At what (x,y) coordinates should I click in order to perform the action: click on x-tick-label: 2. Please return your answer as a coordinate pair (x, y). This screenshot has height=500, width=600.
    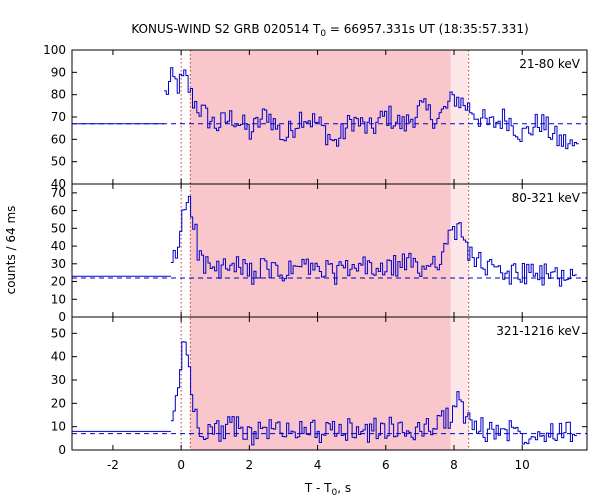
    Looking at the image, I should click on (250, 465).